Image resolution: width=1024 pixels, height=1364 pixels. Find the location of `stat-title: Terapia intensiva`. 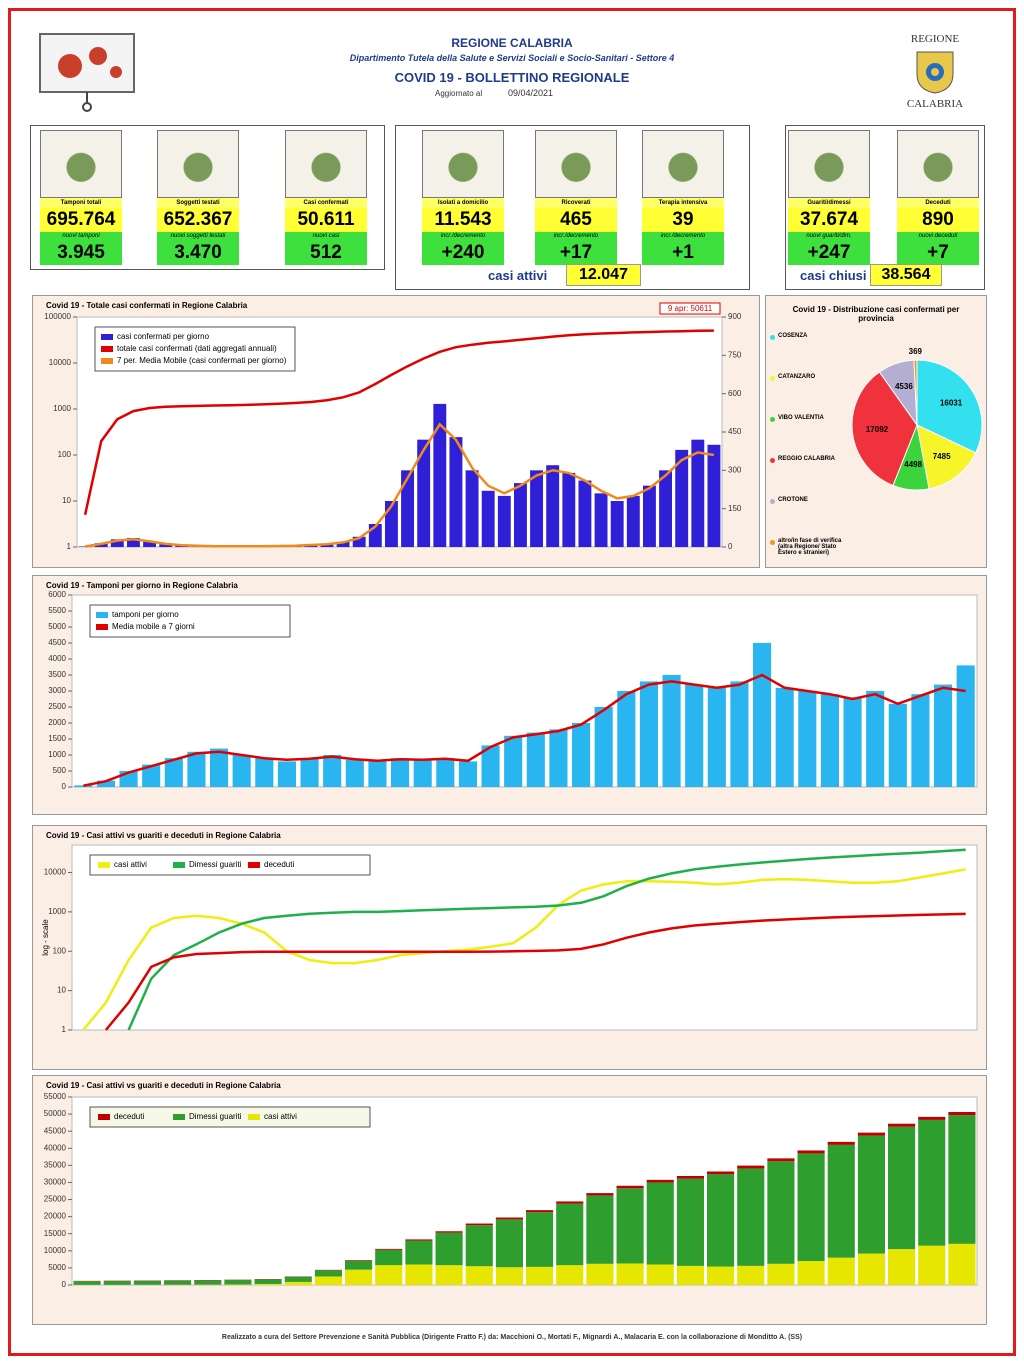

stat-title: Terapia intensiva is located at coordinates (683, 203).